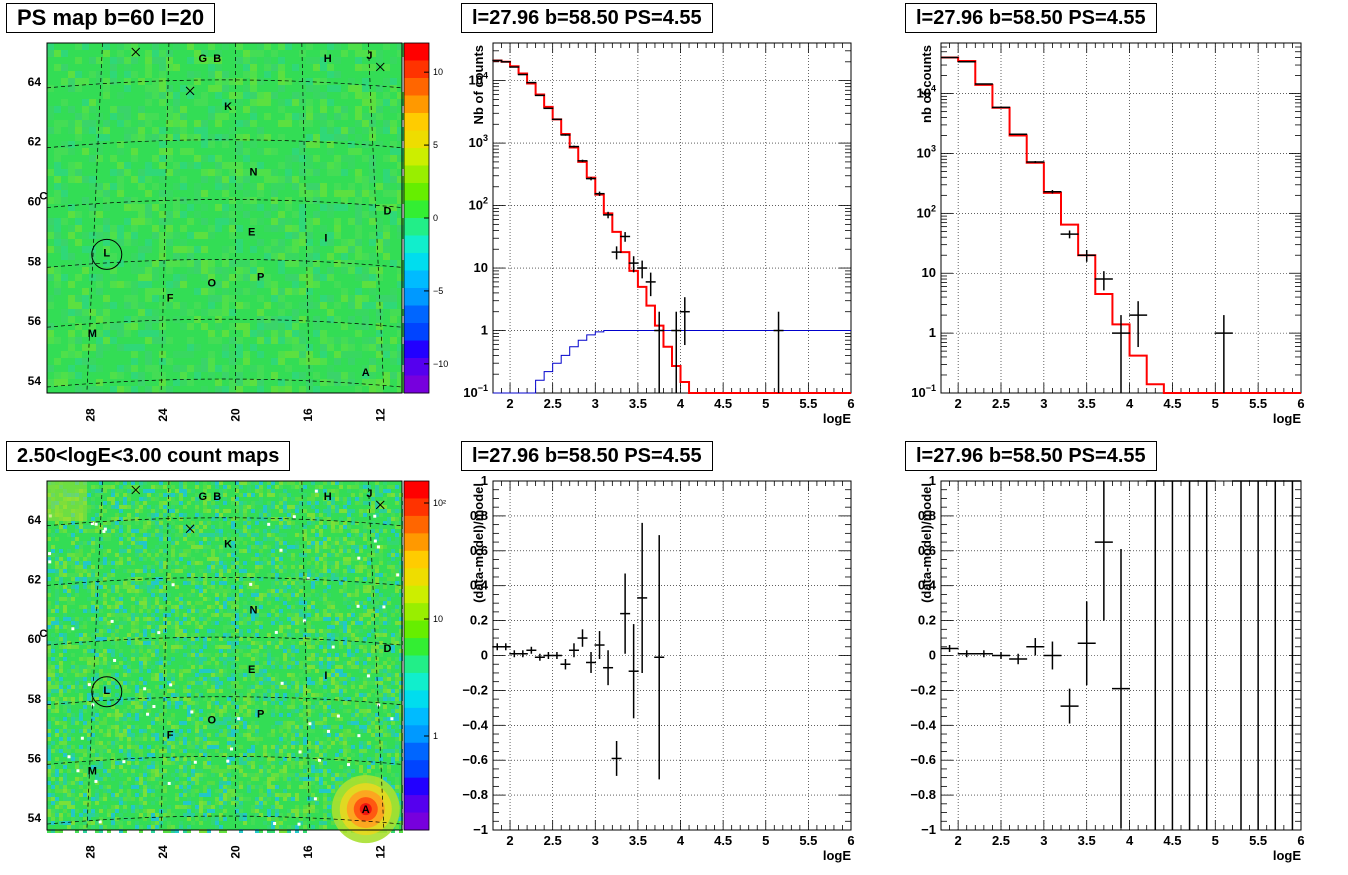 The width and height of the screenshot is (1348, 875). What do you see at coordinates (923, 794) in the screenshot?
I see `y-tick-label: −0.8` at bounding box center [923, 794].